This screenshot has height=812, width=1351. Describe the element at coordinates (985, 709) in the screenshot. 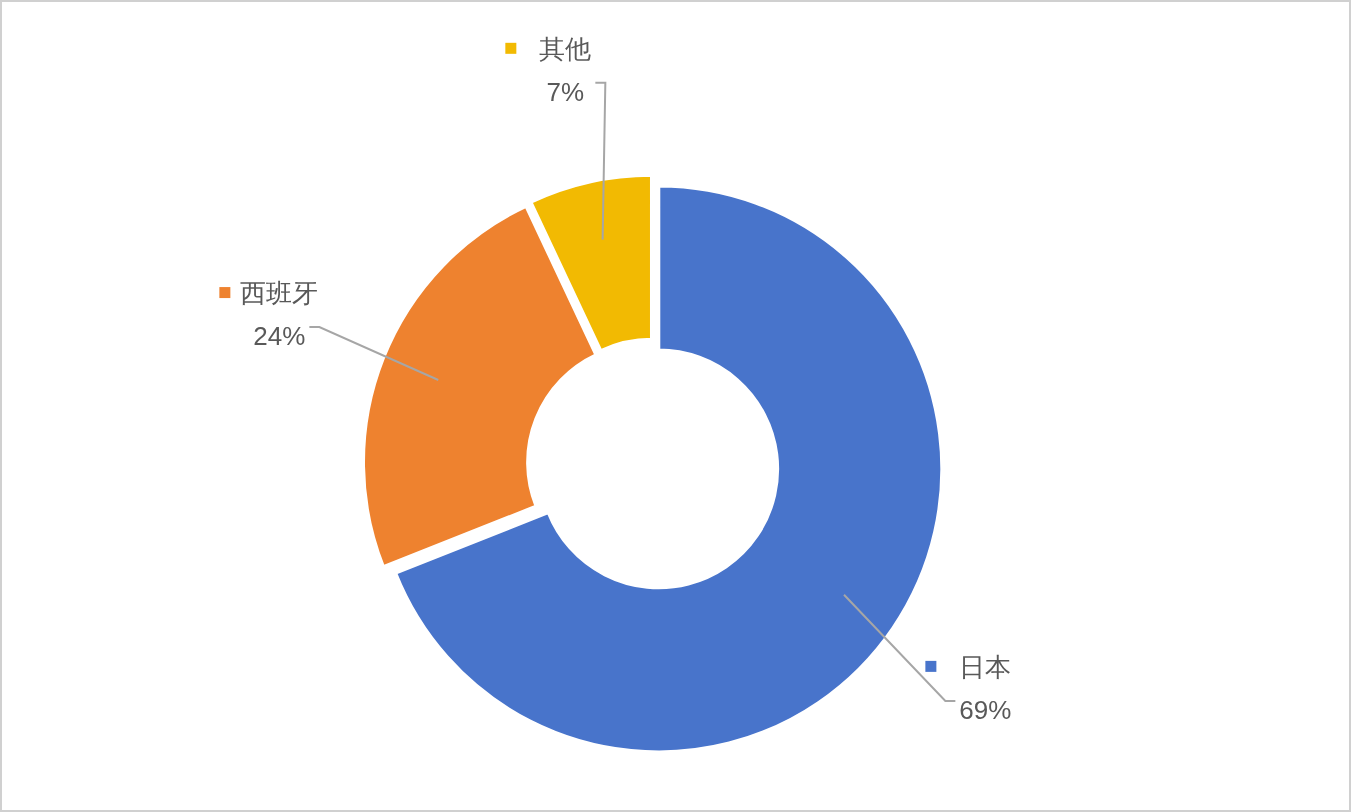

I see `data-label: 69%` at that location.